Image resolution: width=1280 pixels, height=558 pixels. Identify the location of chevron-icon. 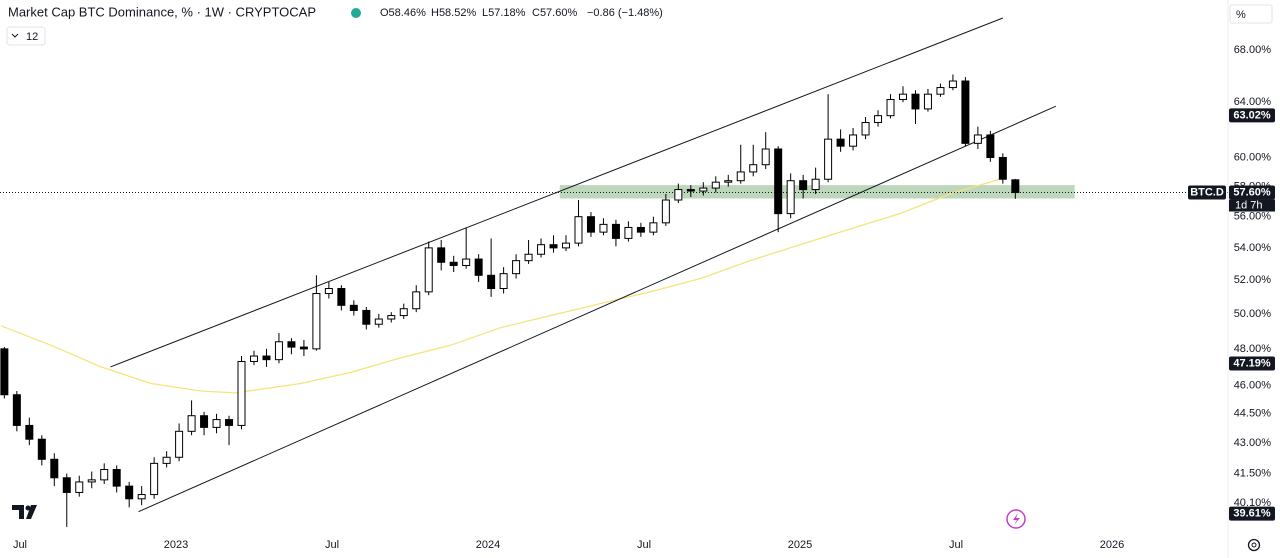
(15, 35).